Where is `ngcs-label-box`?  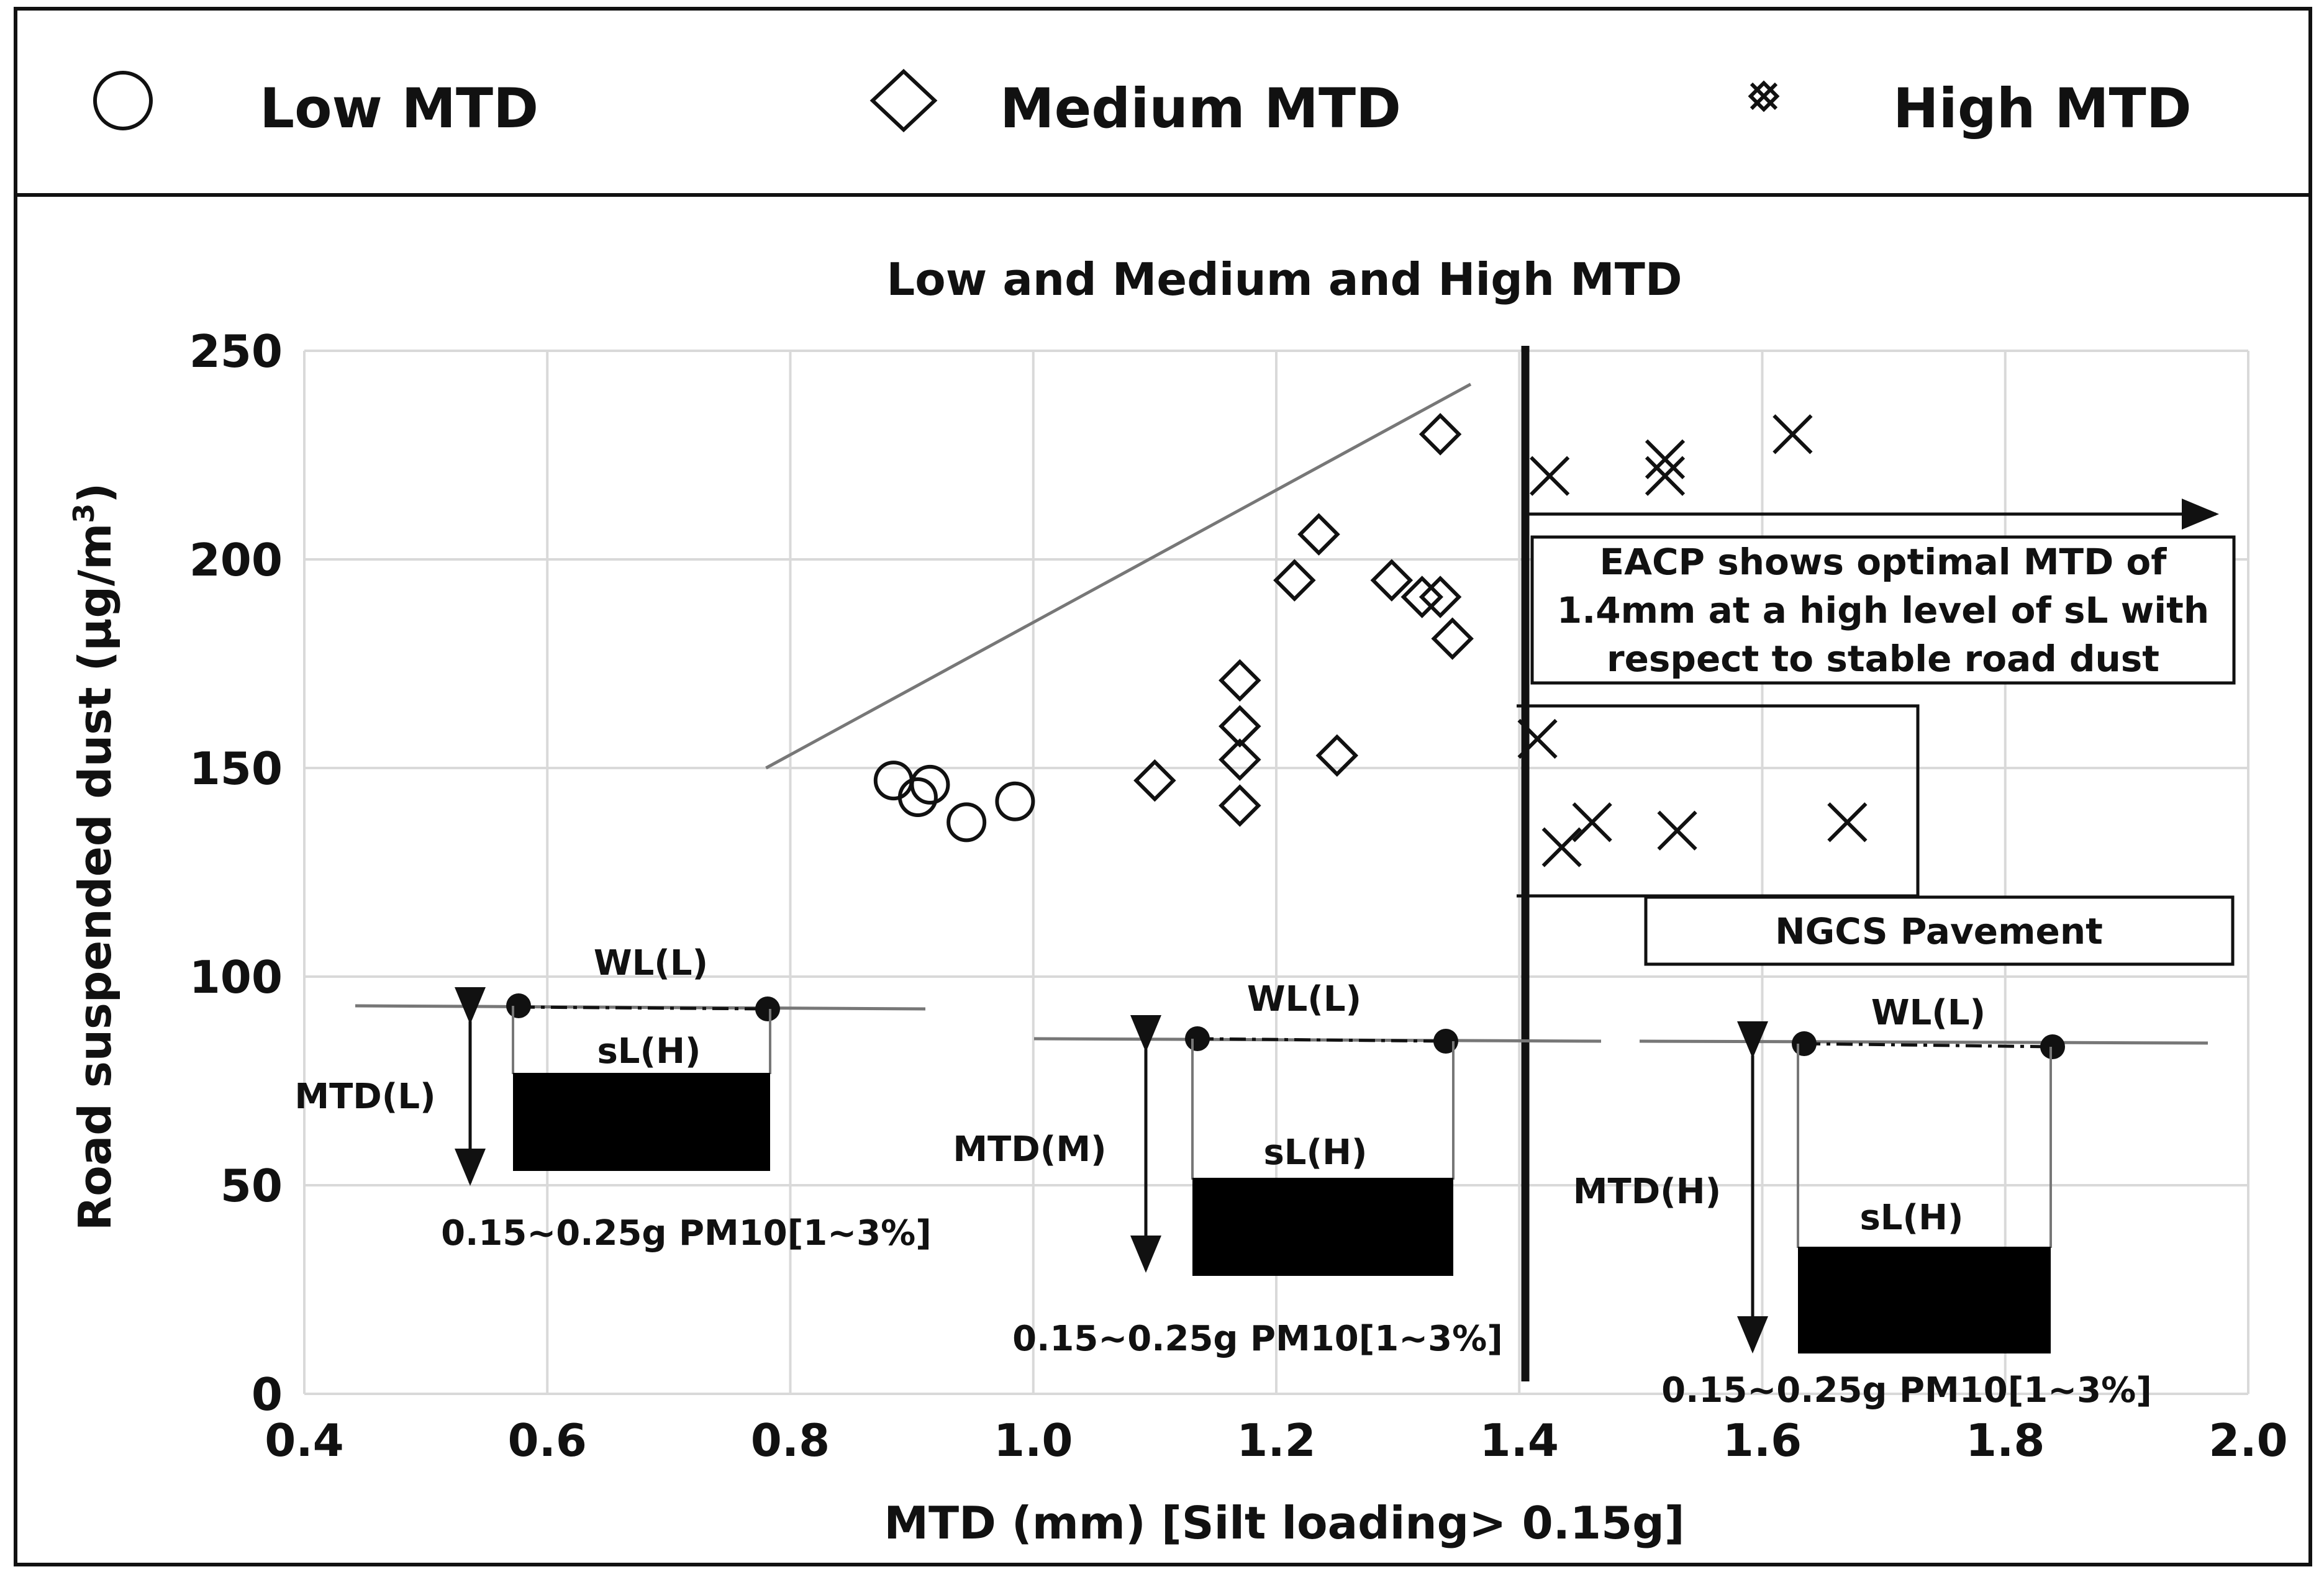 ngcs-label-box is located at coordinates (1940, 930).